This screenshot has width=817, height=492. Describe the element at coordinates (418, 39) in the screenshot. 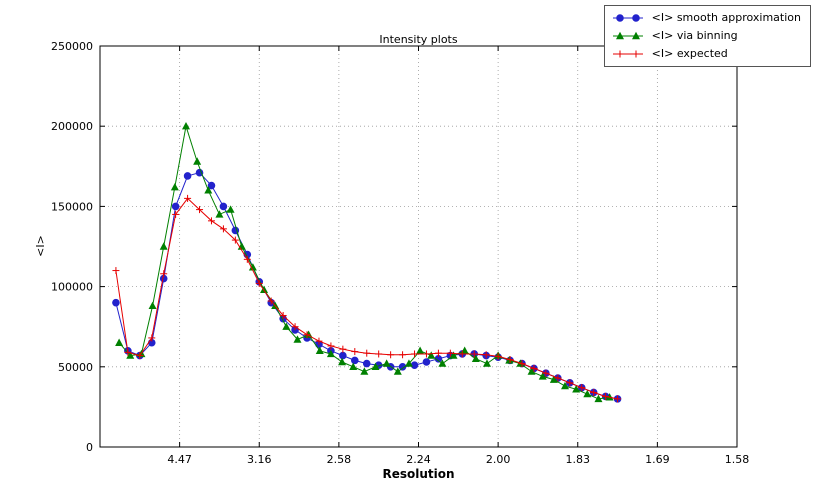

I see `chart-title: Intensity plots` at that location.